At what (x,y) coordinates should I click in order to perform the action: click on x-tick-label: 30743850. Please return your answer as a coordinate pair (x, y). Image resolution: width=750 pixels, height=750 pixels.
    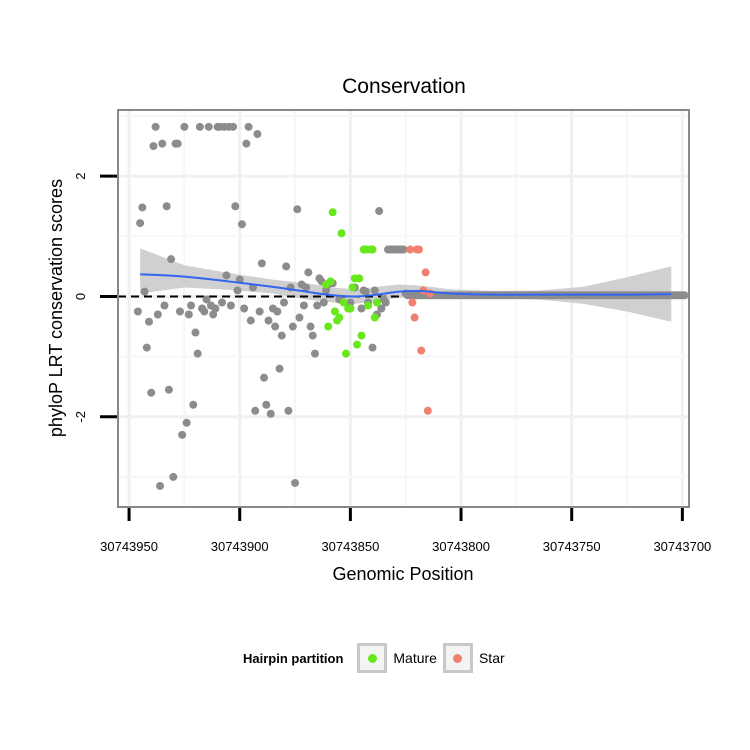
    Looking at the image, I should click on (350, 546).